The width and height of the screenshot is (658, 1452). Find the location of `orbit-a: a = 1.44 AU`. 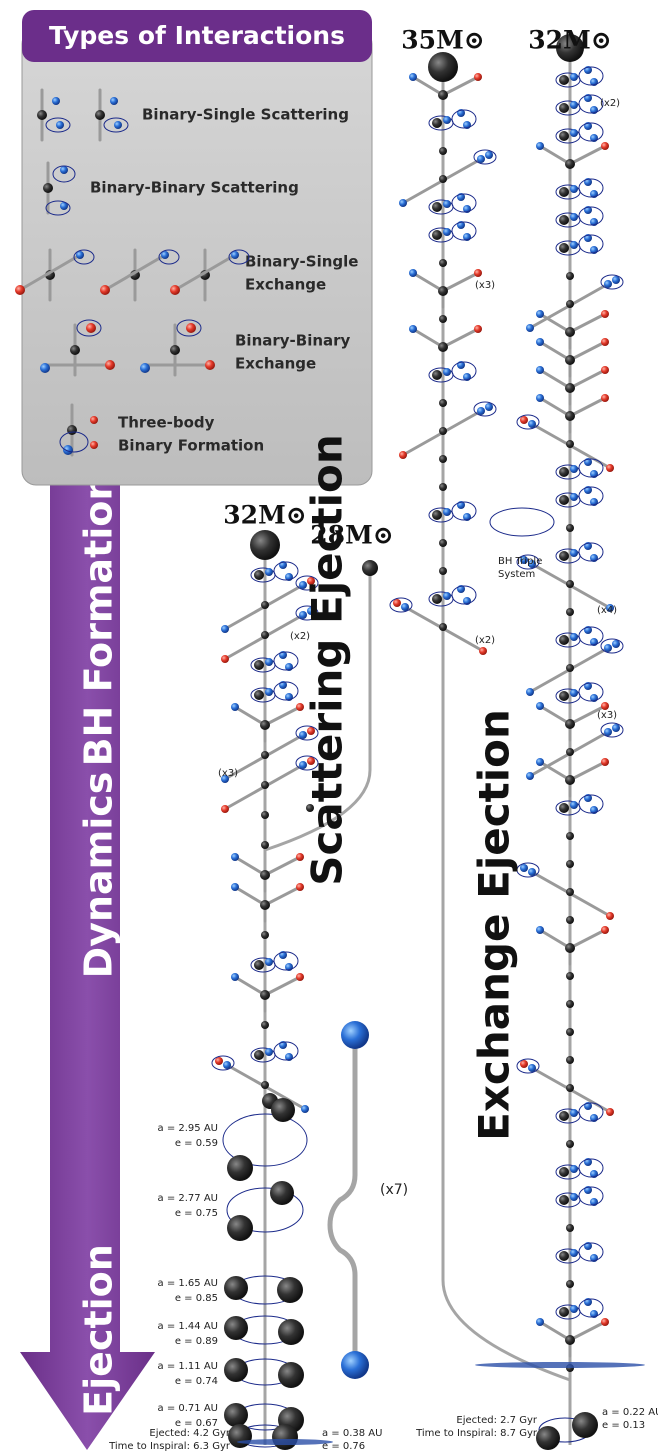

orbit-a: a = 1.44 AU is located at coordinates (188, 1326).